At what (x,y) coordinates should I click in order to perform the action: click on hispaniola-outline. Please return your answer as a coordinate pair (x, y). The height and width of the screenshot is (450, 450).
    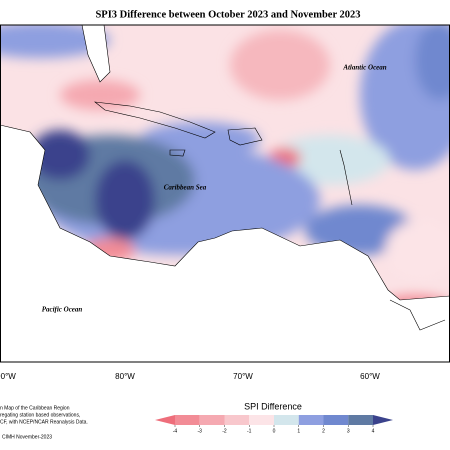
    Looking at the image, I should click on (245, 136).